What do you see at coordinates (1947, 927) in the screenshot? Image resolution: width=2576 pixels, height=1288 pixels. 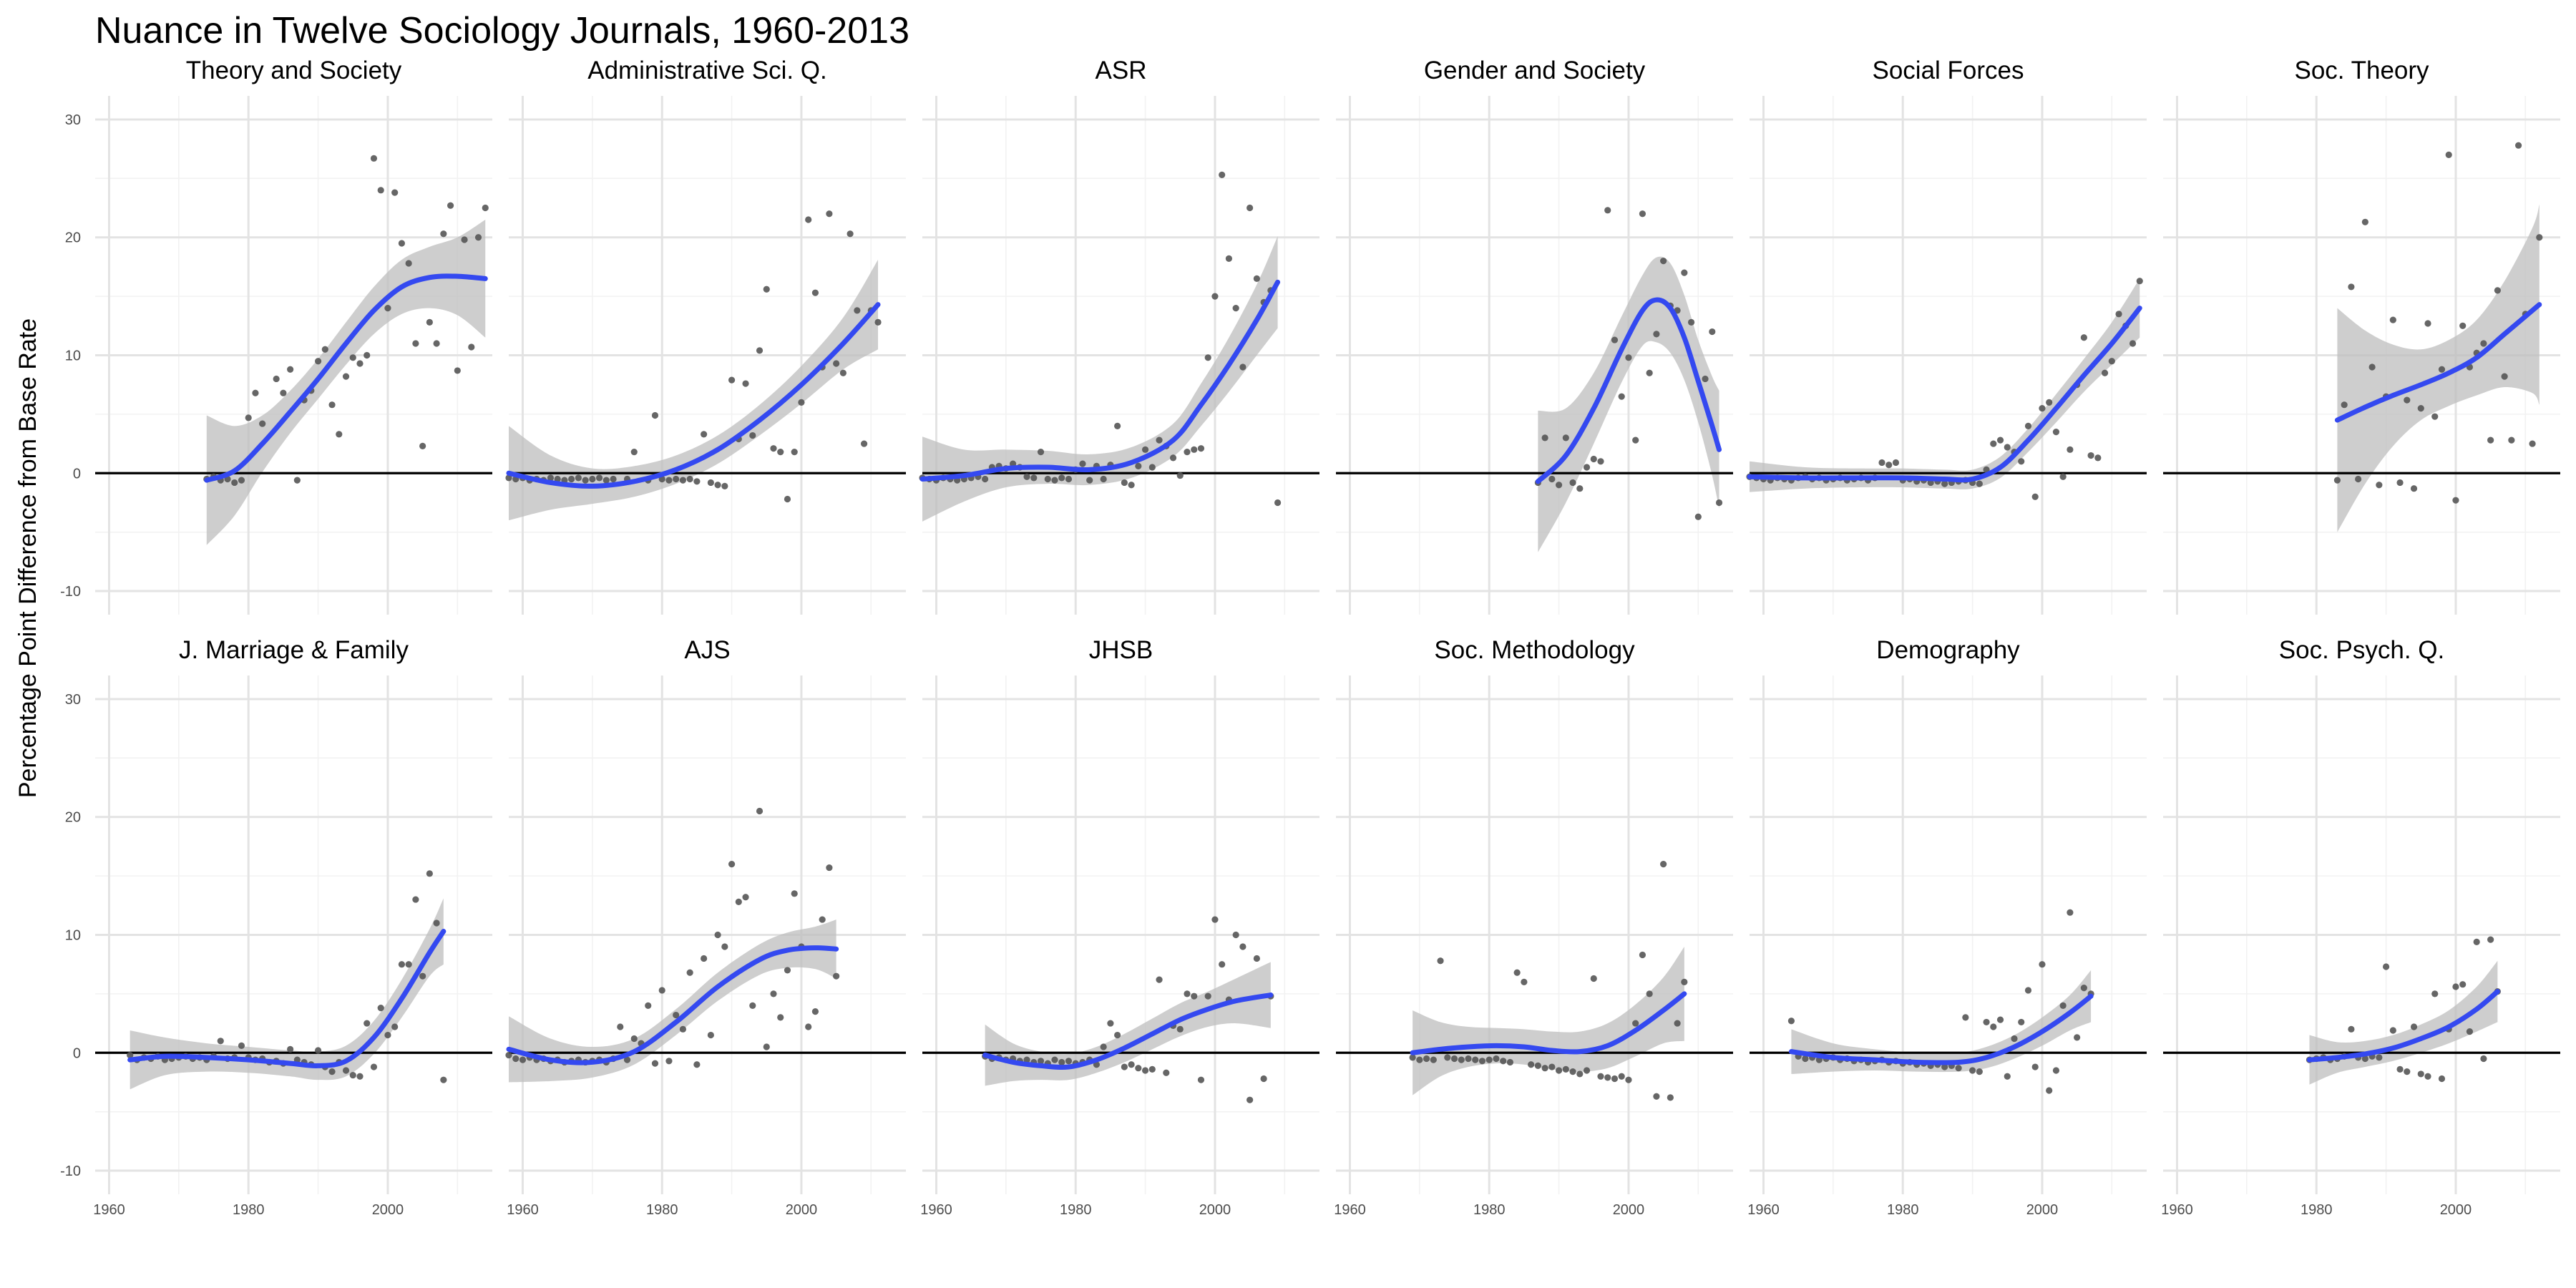 I see `facet-panel: Demography 1960 1980 2000` at bounding box center [1947, 927].